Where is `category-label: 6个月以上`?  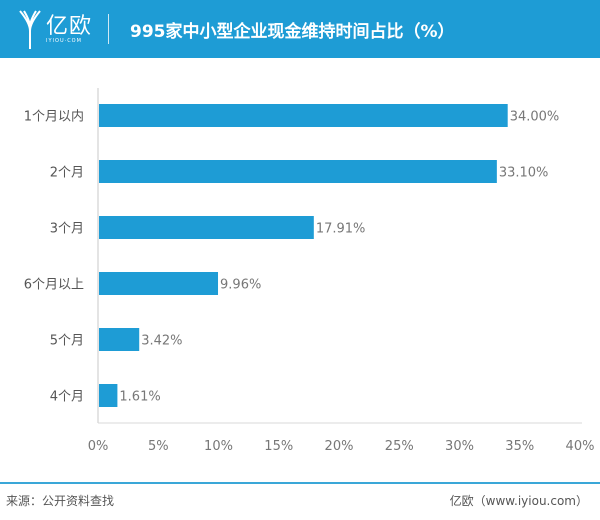 category-label: 6个月以上 is located at coordinates (54, 285).